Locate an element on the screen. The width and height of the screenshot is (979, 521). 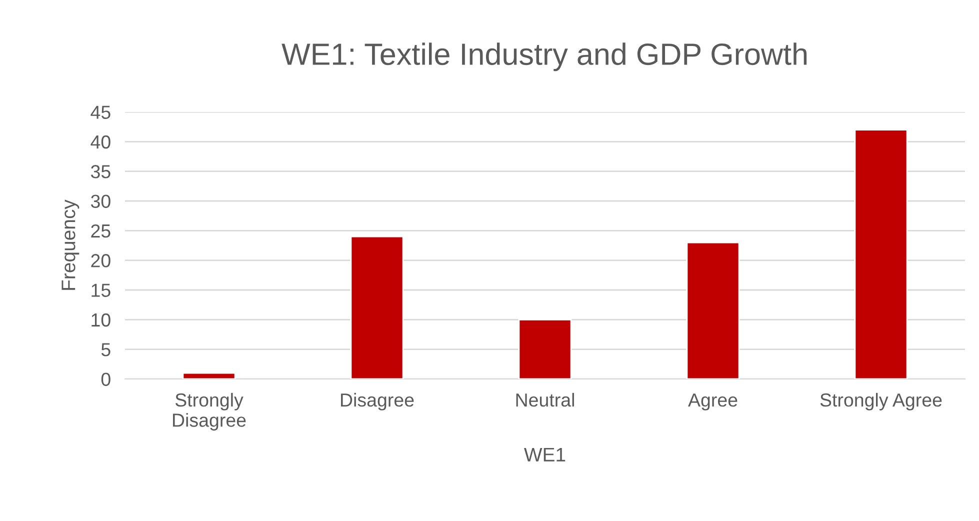
y-tick-label: 45 is located at coordinates (100, 112).